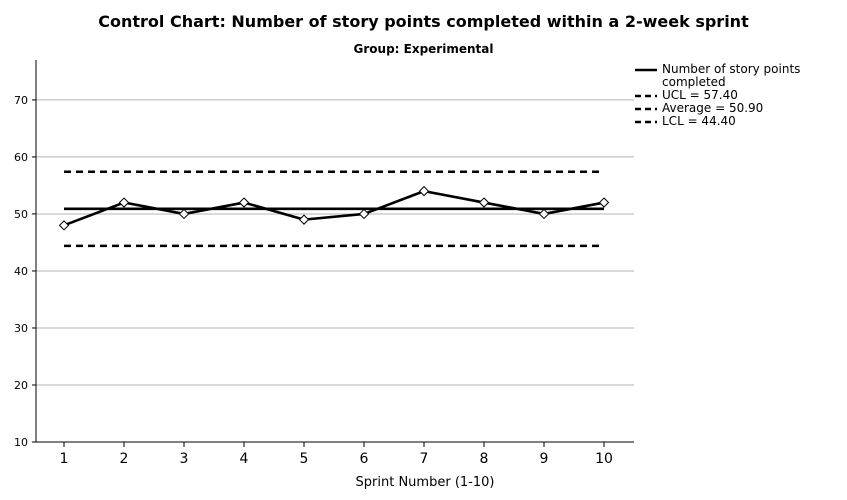  Describe the element at coordinates (425, 482) in the screenshot. I see `x-axis-label: Sprint Number (1-10)` at that location.